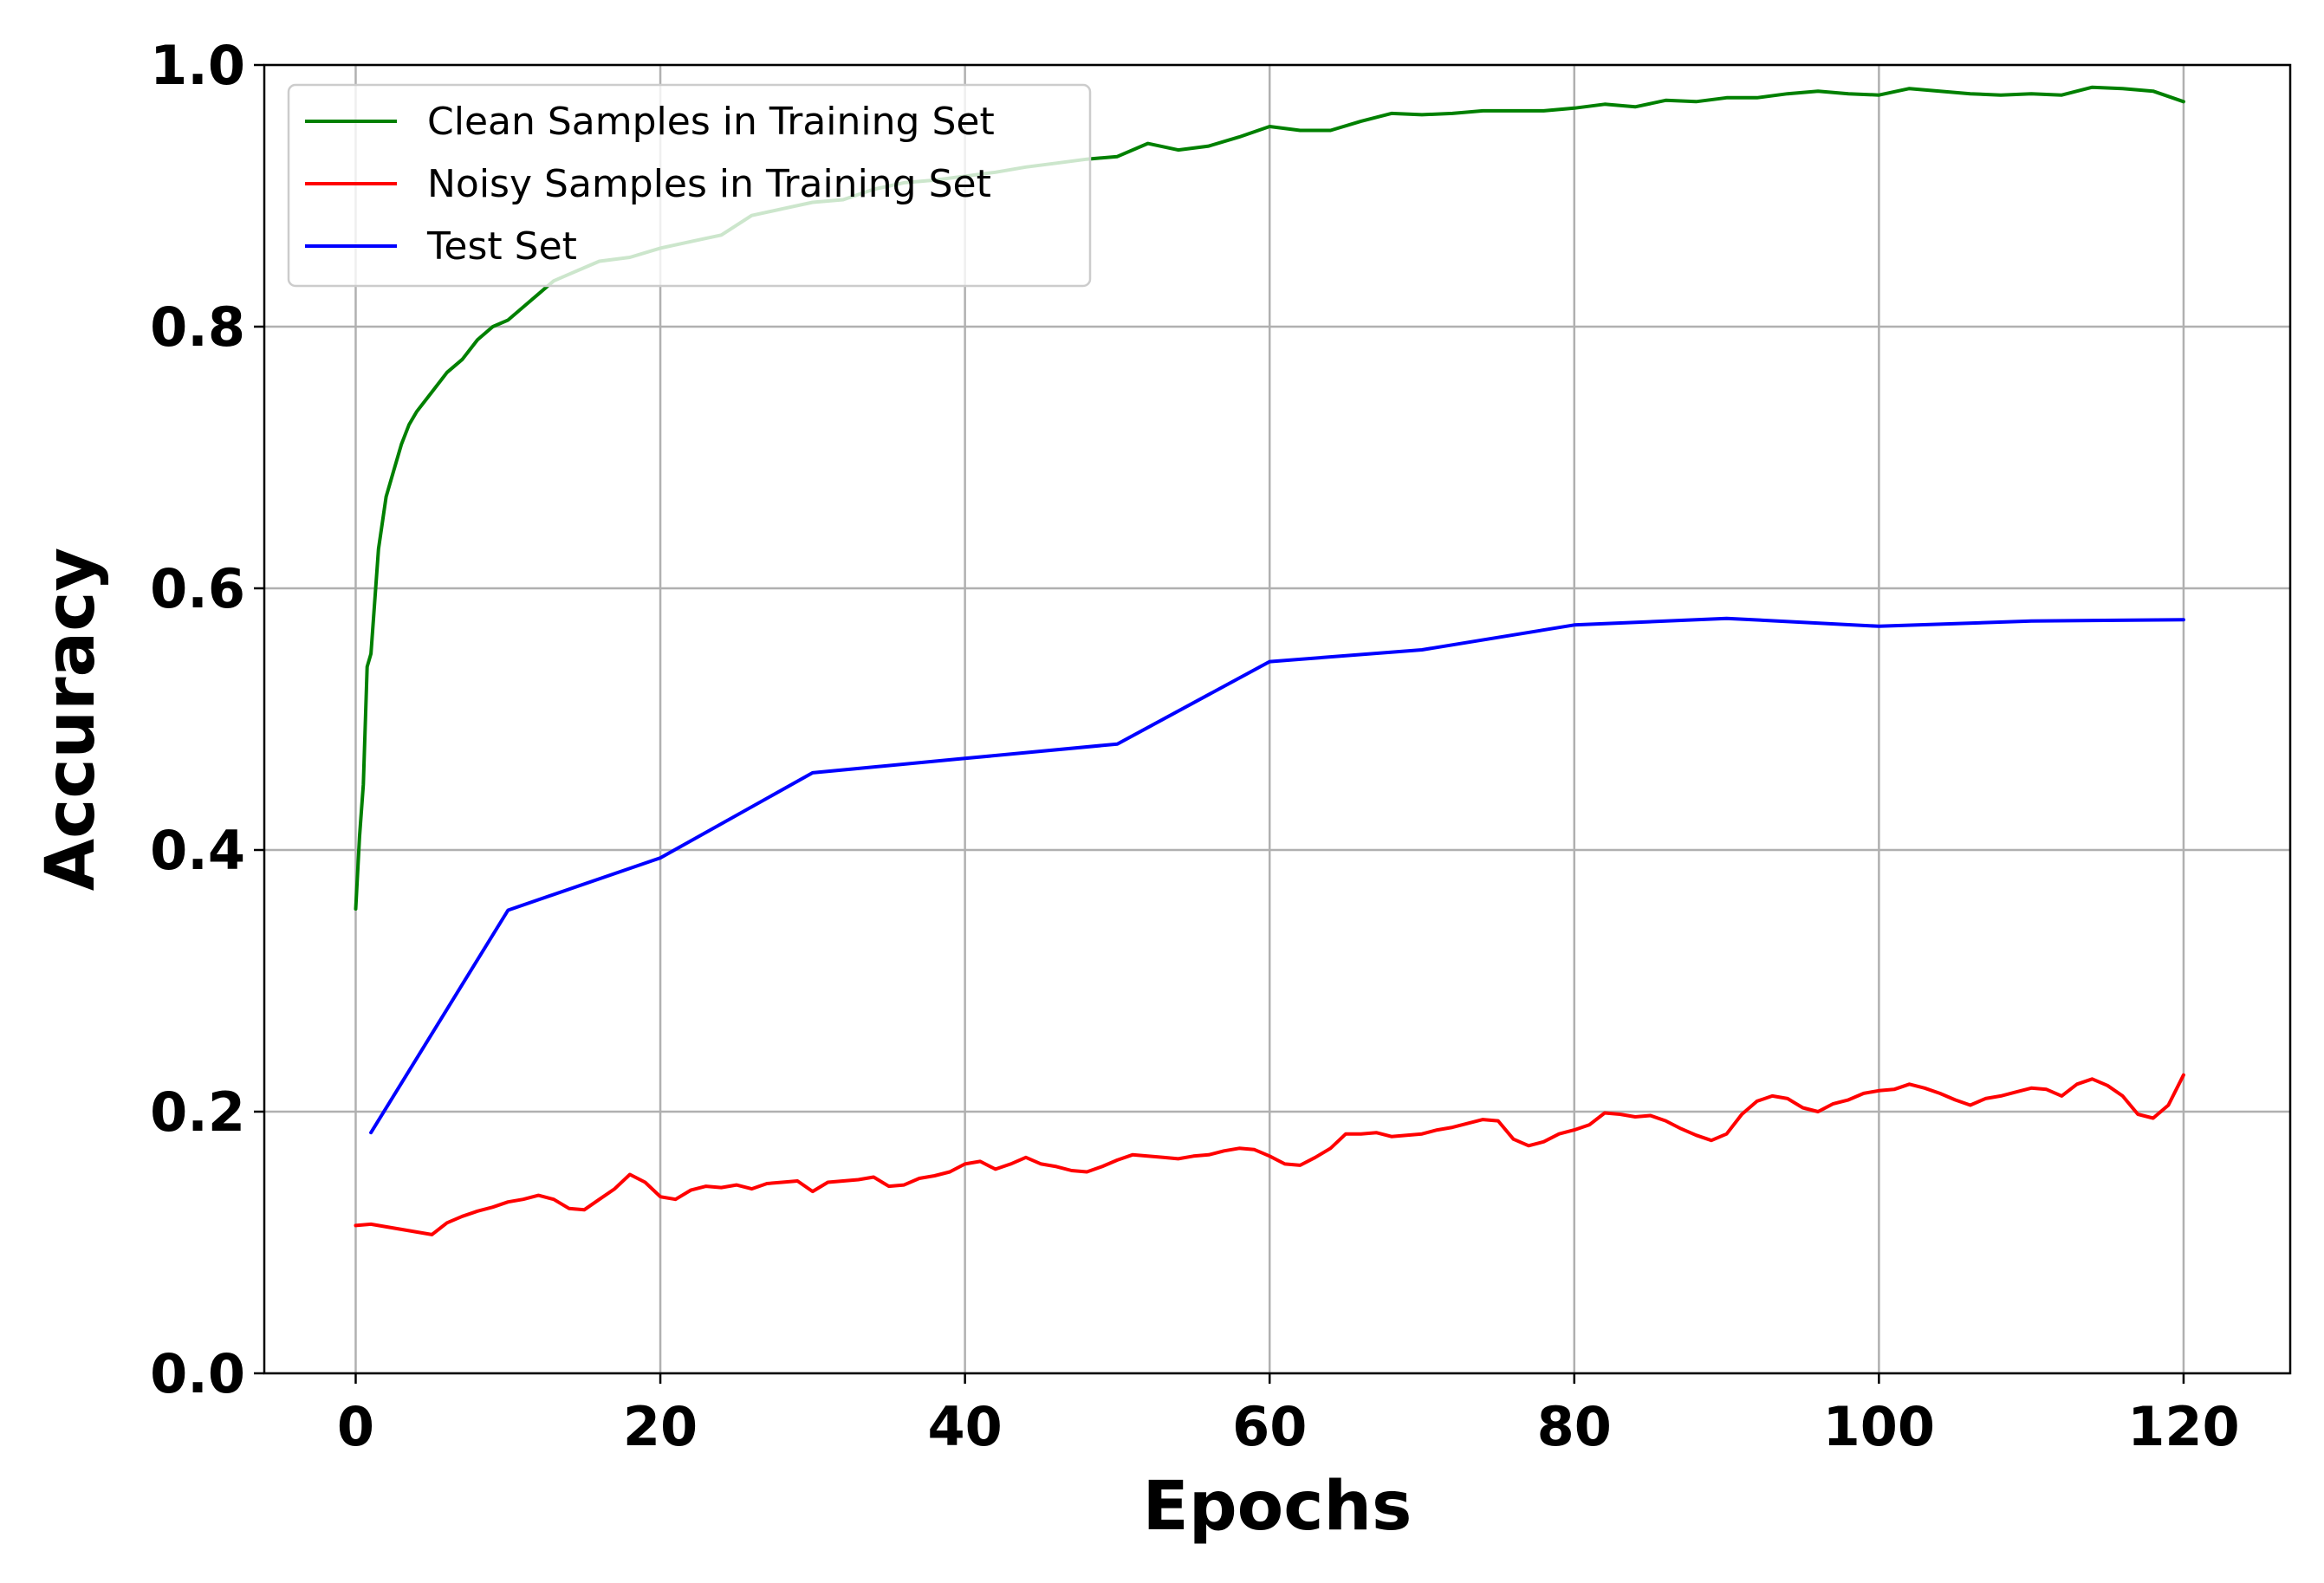 The image size is (2324, 1583). What do you see at coordinates (1574, 1426) in the screenshot?
I see `x-tick-label: 80` at bounding box center [1574, 1426].